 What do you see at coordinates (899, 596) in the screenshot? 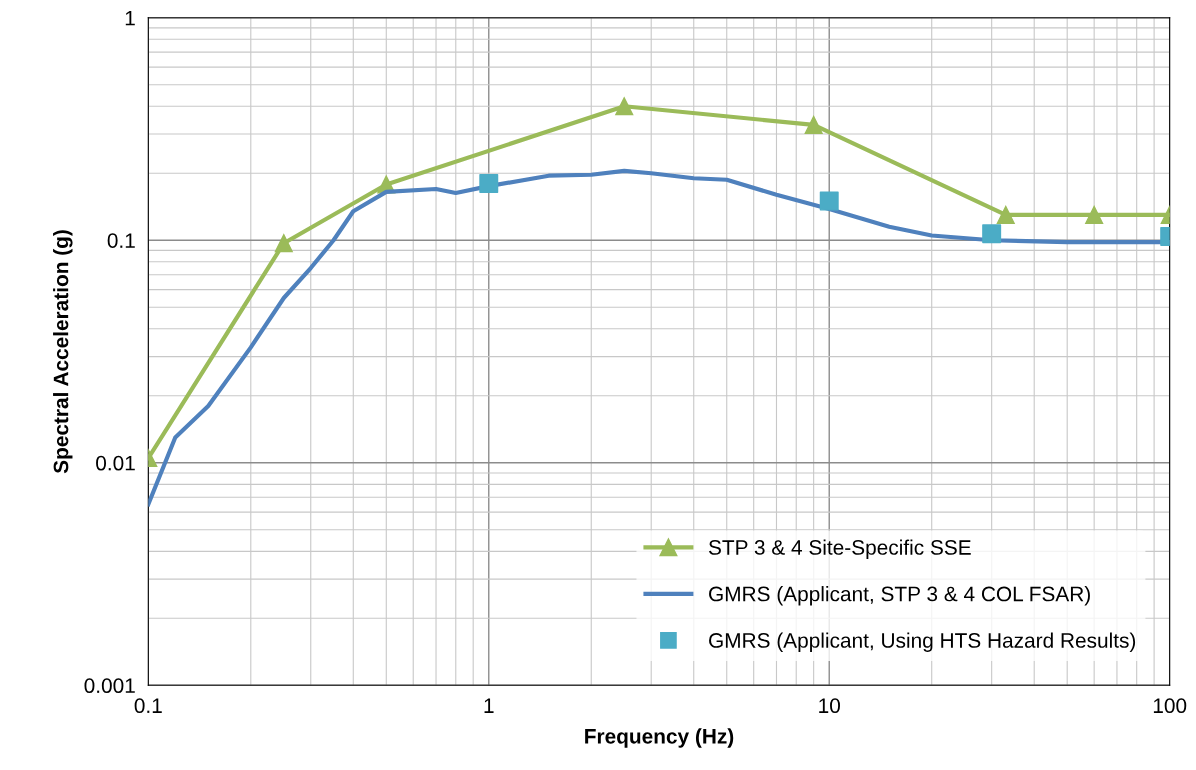
I see `legend-label: GMRS (Applicant, STP 3 & 4 COL FSAR)` at bounding box center [899, 596].